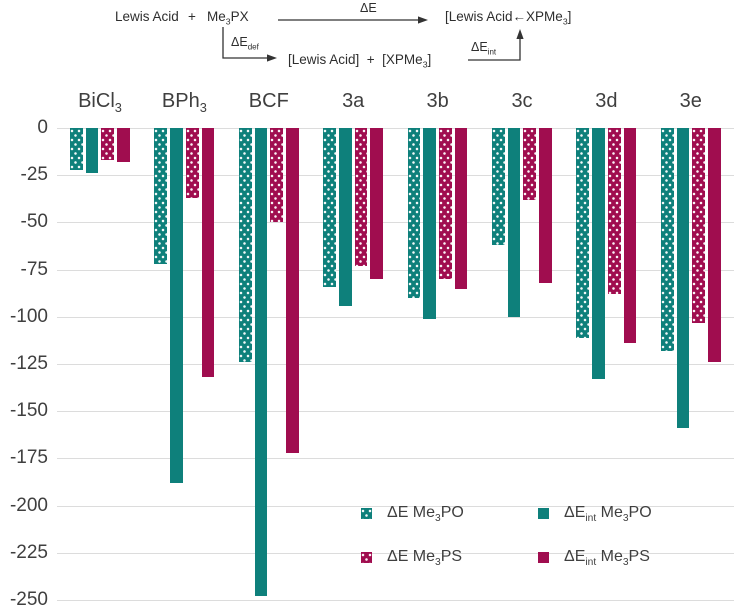 This screenshot has height=613, width=734. I want to click on y-tick-label: -150, so click(28, 411).